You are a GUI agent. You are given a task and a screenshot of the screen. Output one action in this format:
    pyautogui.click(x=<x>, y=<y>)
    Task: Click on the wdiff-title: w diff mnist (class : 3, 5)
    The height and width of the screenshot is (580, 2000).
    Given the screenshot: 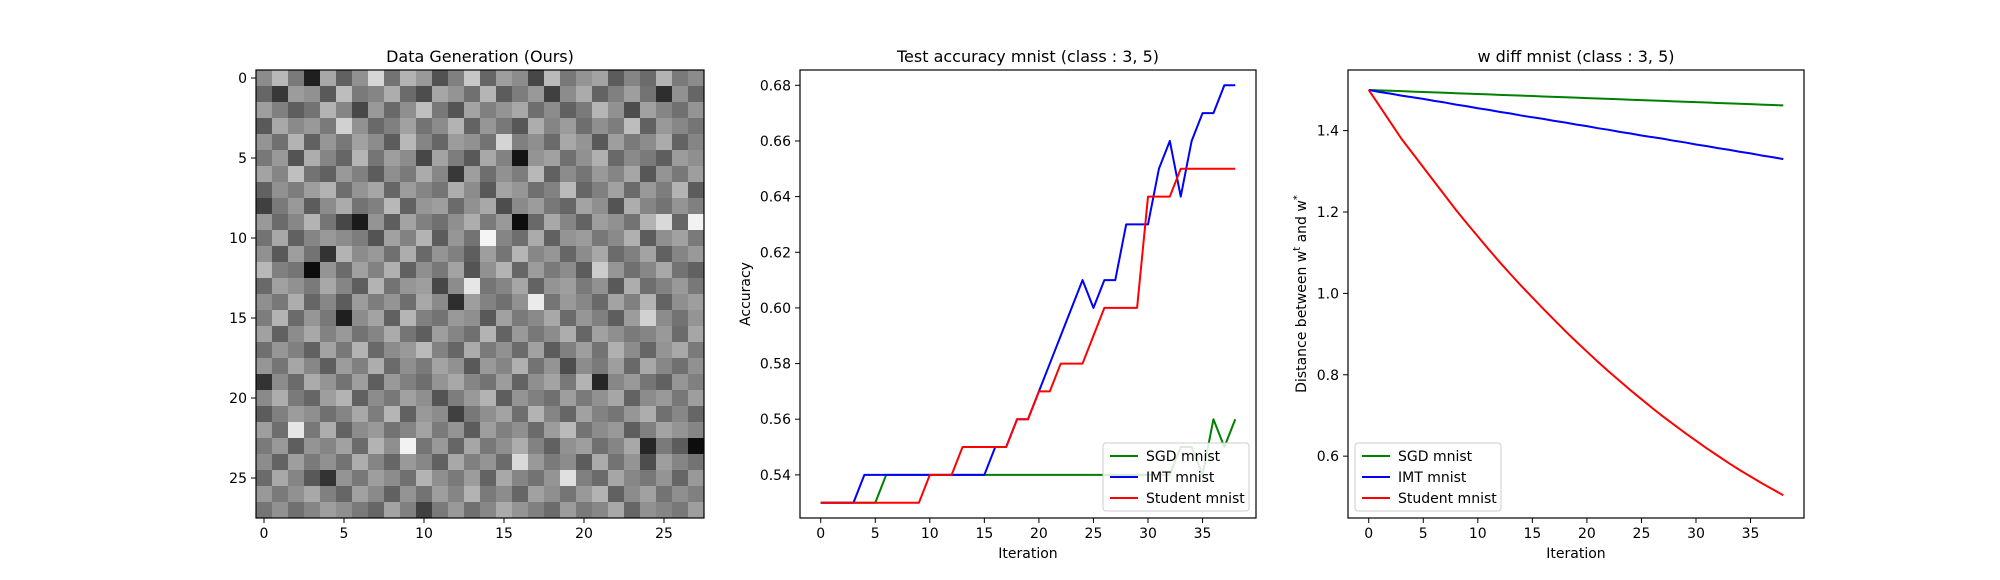 What is the action you would take?
    pyautogui.click(x=1575, y=56)
    